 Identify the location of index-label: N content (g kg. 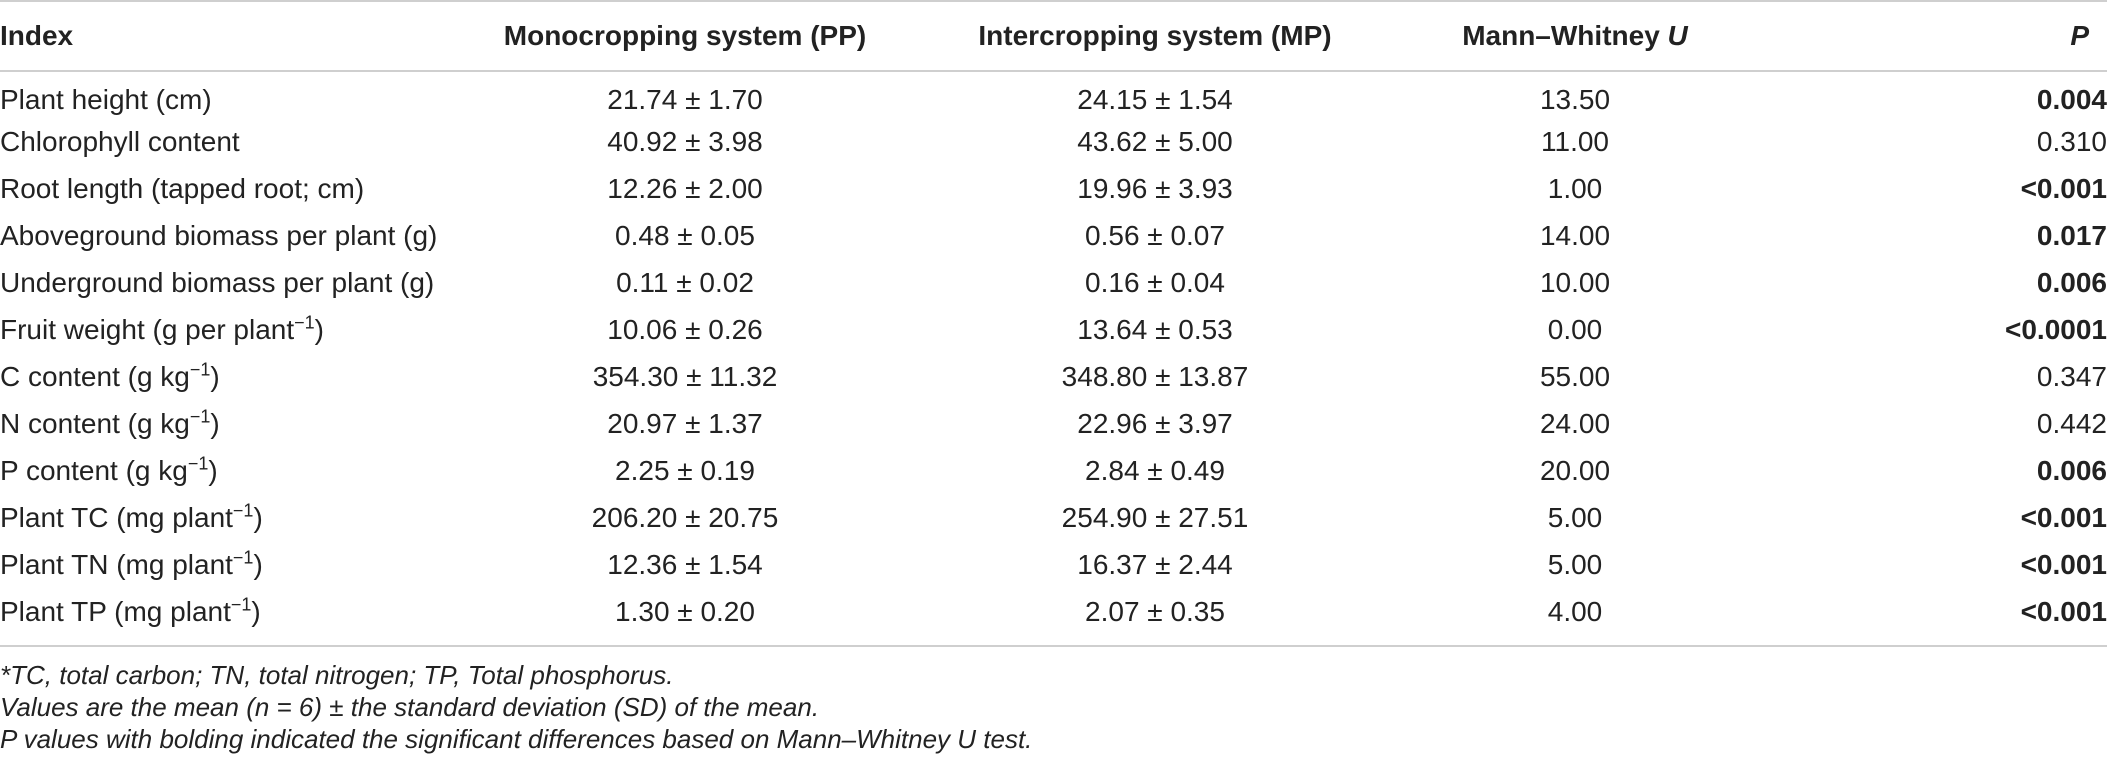
(95, 423).